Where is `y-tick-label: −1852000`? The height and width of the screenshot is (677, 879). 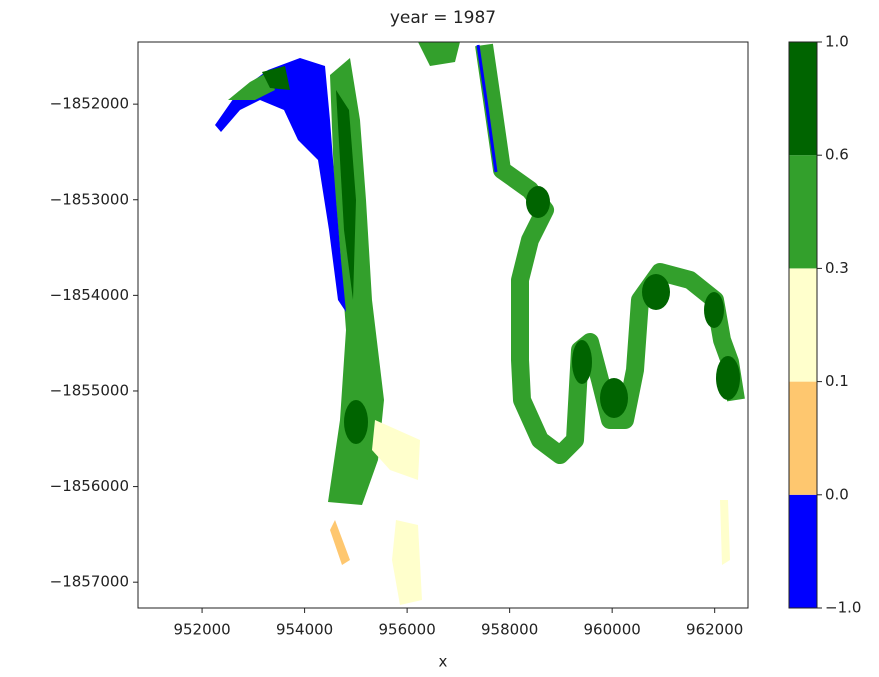
y-tick-label: −1852000 is located at coordinates (89, 104).